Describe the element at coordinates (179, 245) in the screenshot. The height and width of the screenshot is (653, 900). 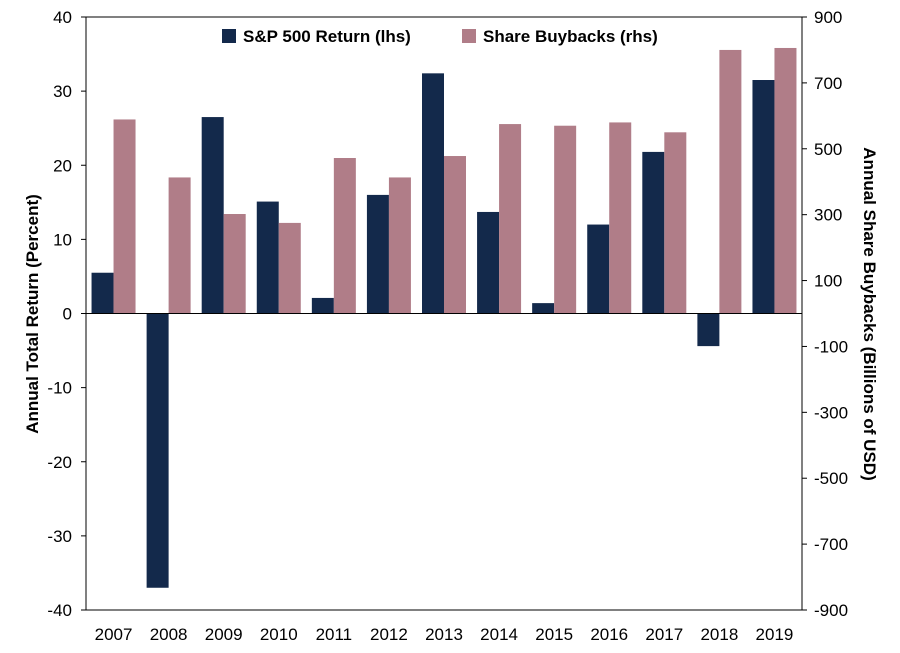
I see `bar-buybacks-2008` at that location.